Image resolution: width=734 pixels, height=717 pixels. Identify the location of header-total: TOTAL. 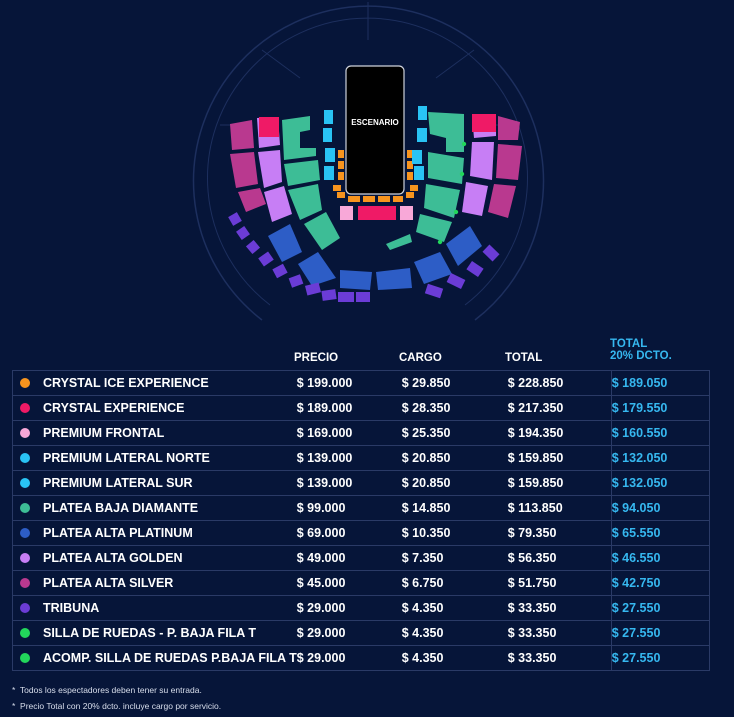
(524, 358).